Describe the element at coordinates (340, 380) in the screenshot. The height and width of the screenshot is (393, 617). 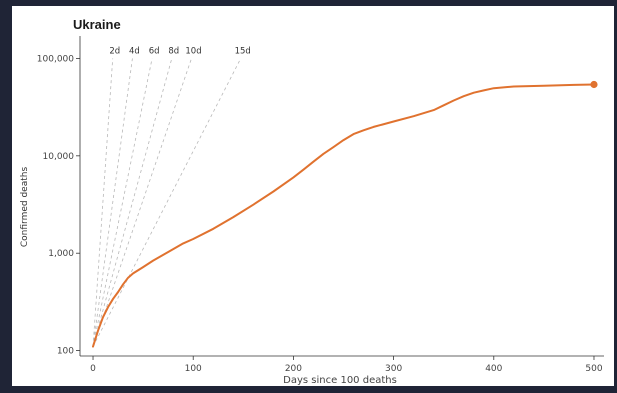
I see `x-axis-label: Days since 100 deaths` at that location.